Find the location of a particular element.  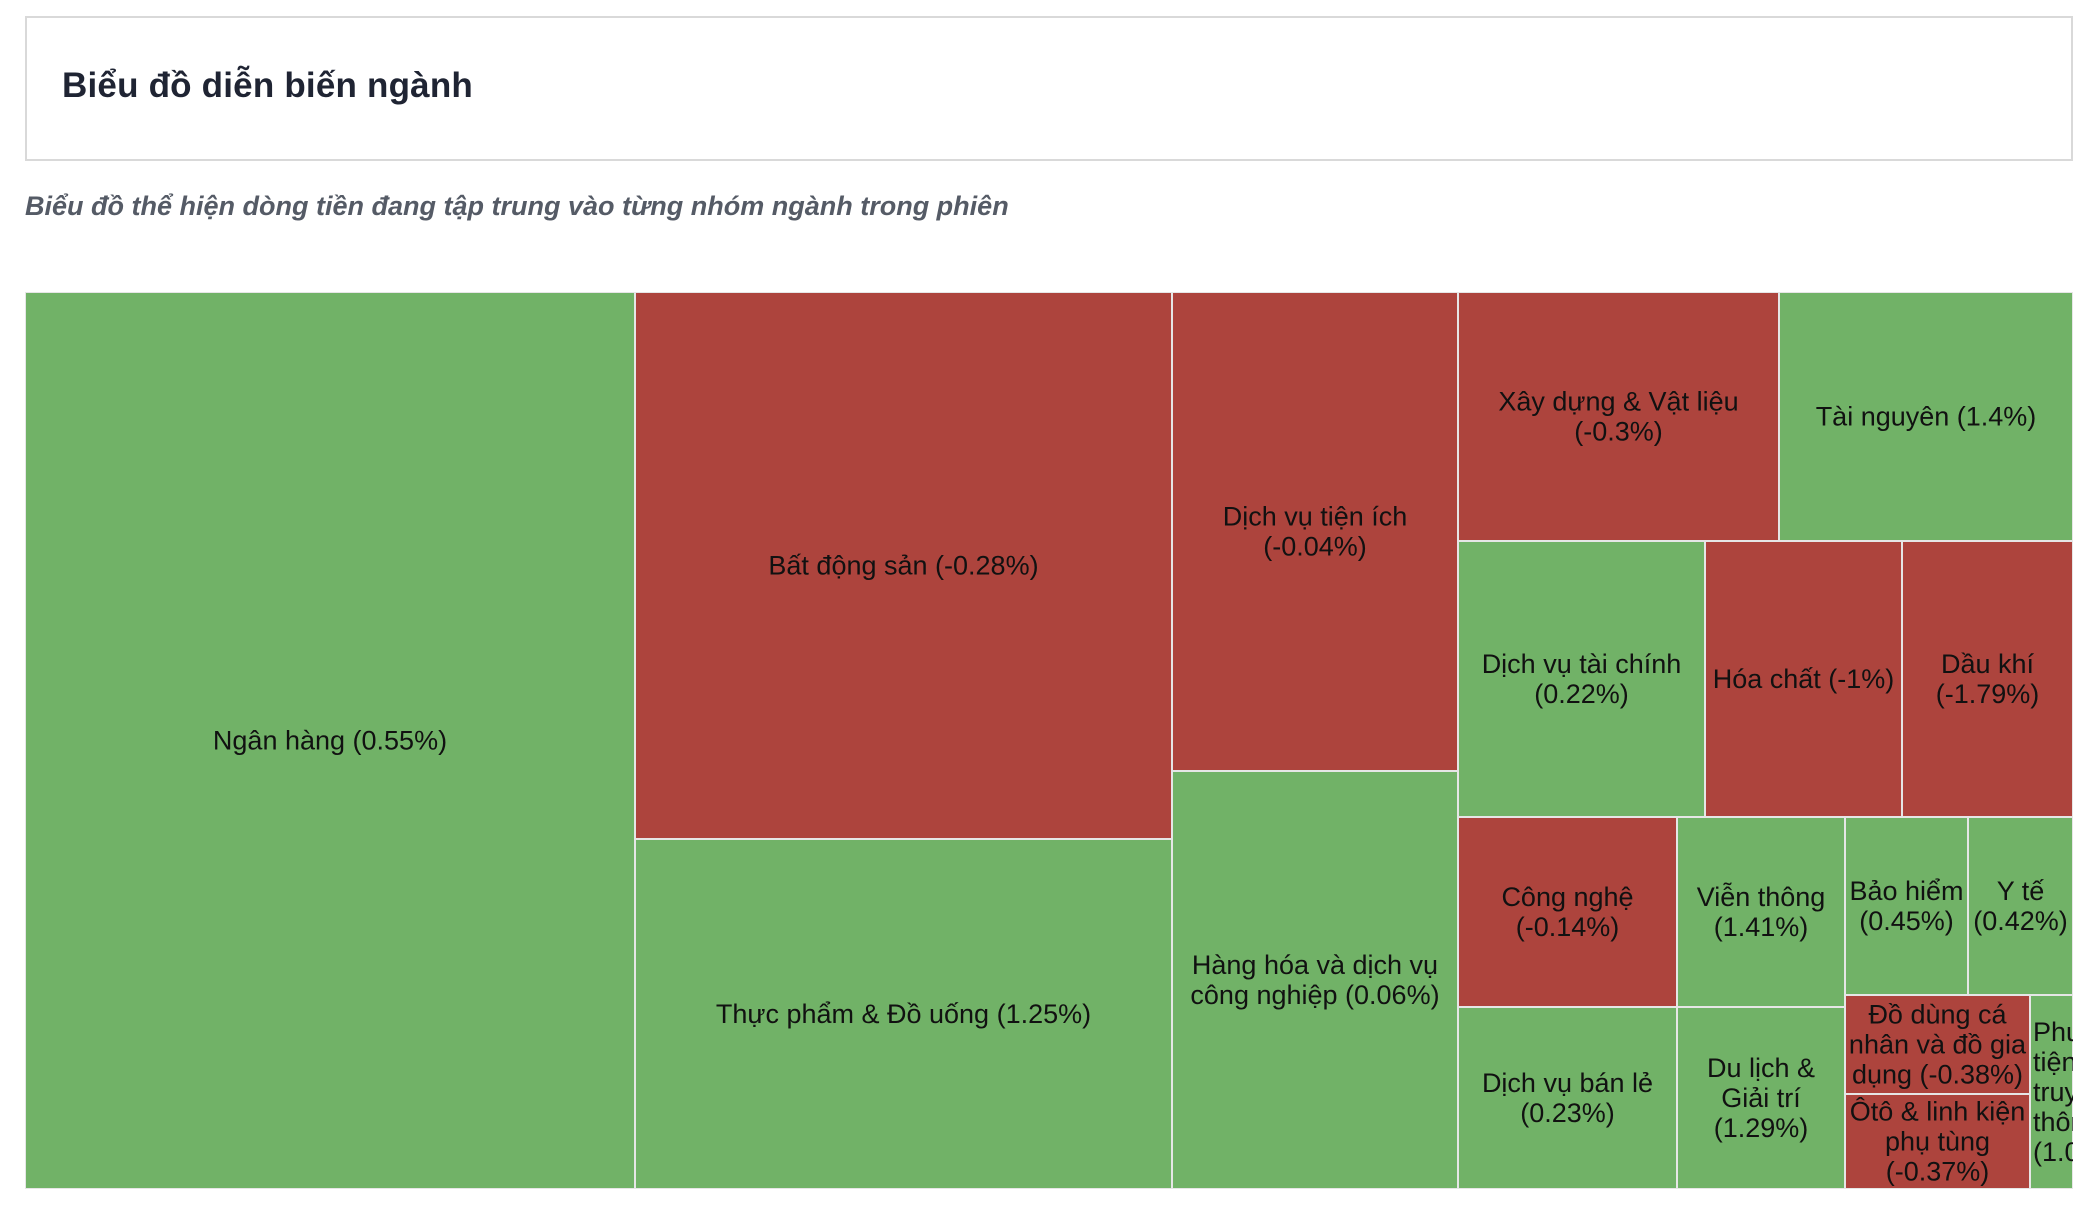

treemap-label-line: Giải trí is located at coordinates (1761, 1098).